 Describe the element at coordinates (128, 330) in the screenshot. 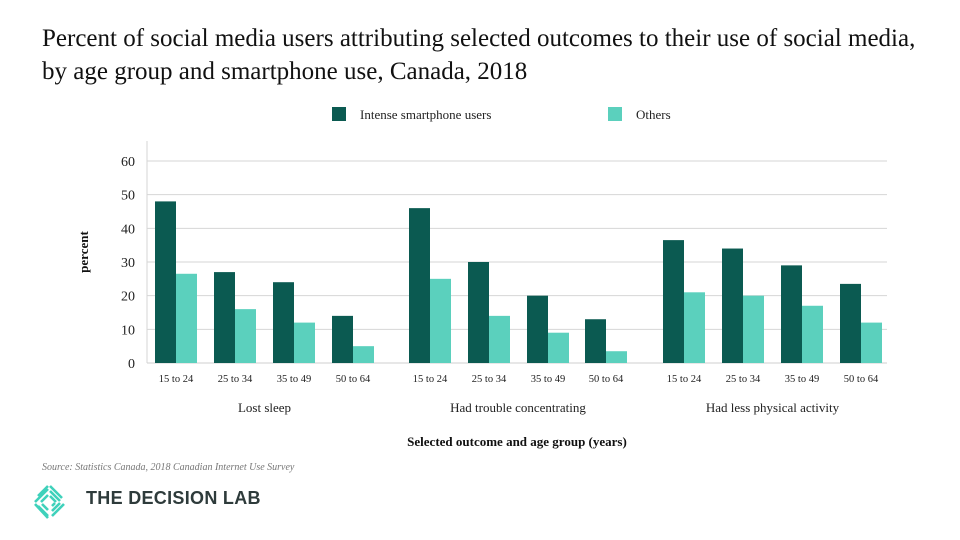

I see `y-tick-label: 10` at that location.